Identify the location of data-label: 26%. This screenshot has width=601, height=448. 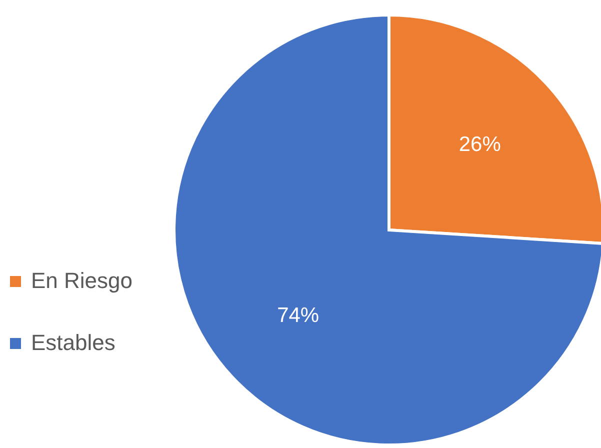
(479, 144).